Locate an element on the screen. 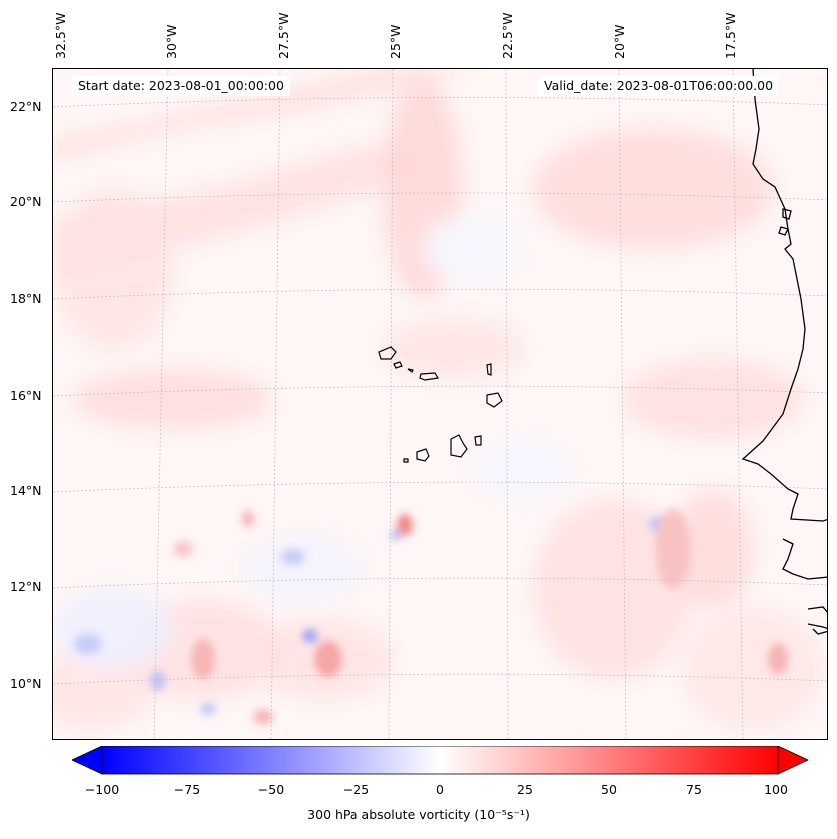  start-date-label: Start date: 2023-08-01_00:00:00 is located at coordinates (181, 86).